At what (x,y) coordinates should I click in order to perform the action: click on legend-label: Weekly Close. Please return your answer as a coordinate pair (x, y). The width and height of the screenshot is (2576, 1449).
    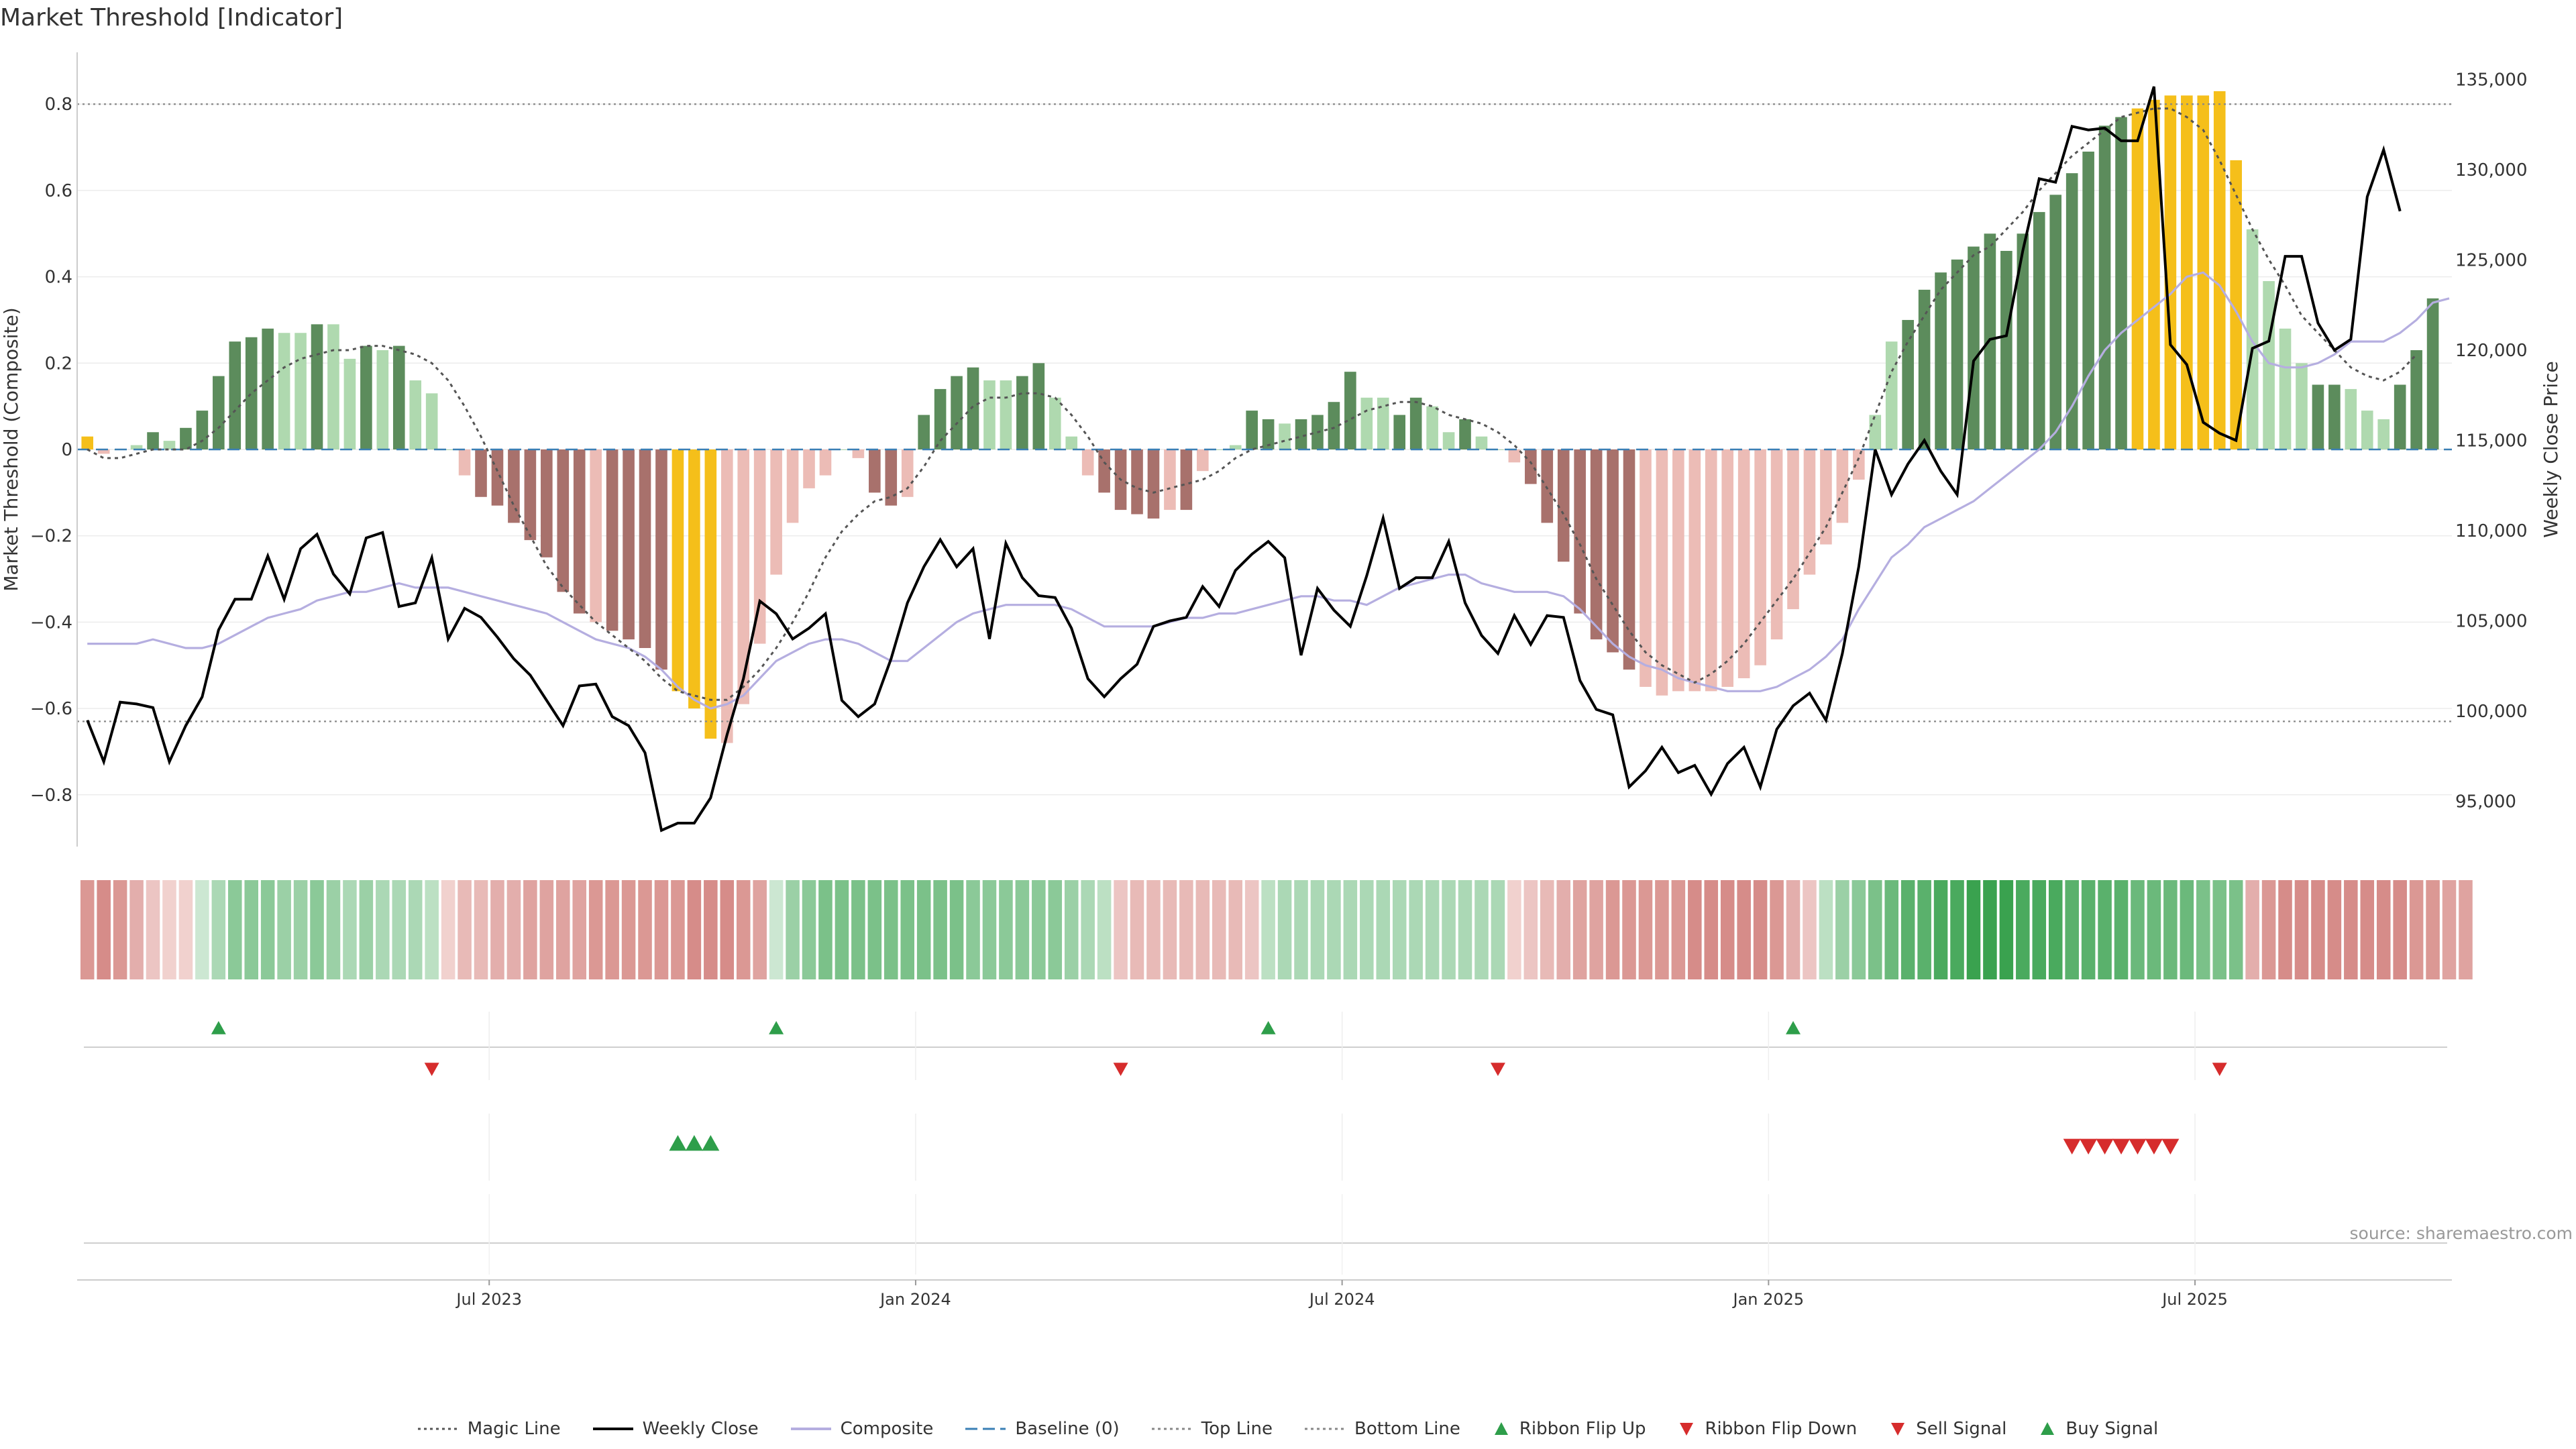
    Looking at the image, I should click on (700, 1429).